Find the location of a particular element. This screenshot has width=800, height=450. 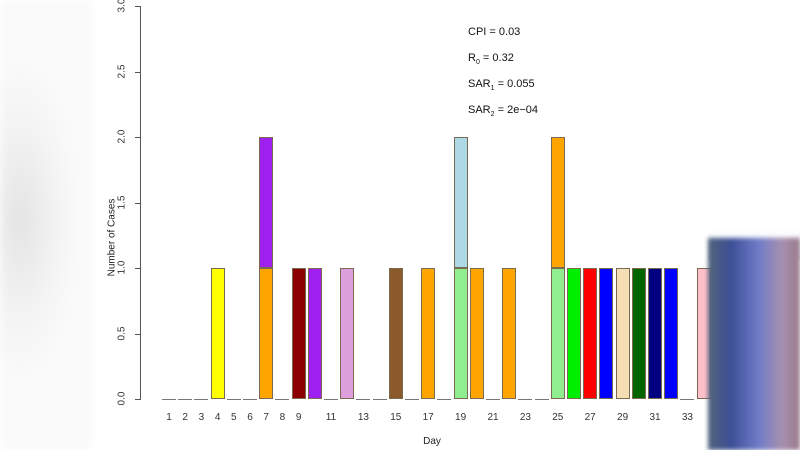

annotation-label: CPI is located at coordinates (477, 32).